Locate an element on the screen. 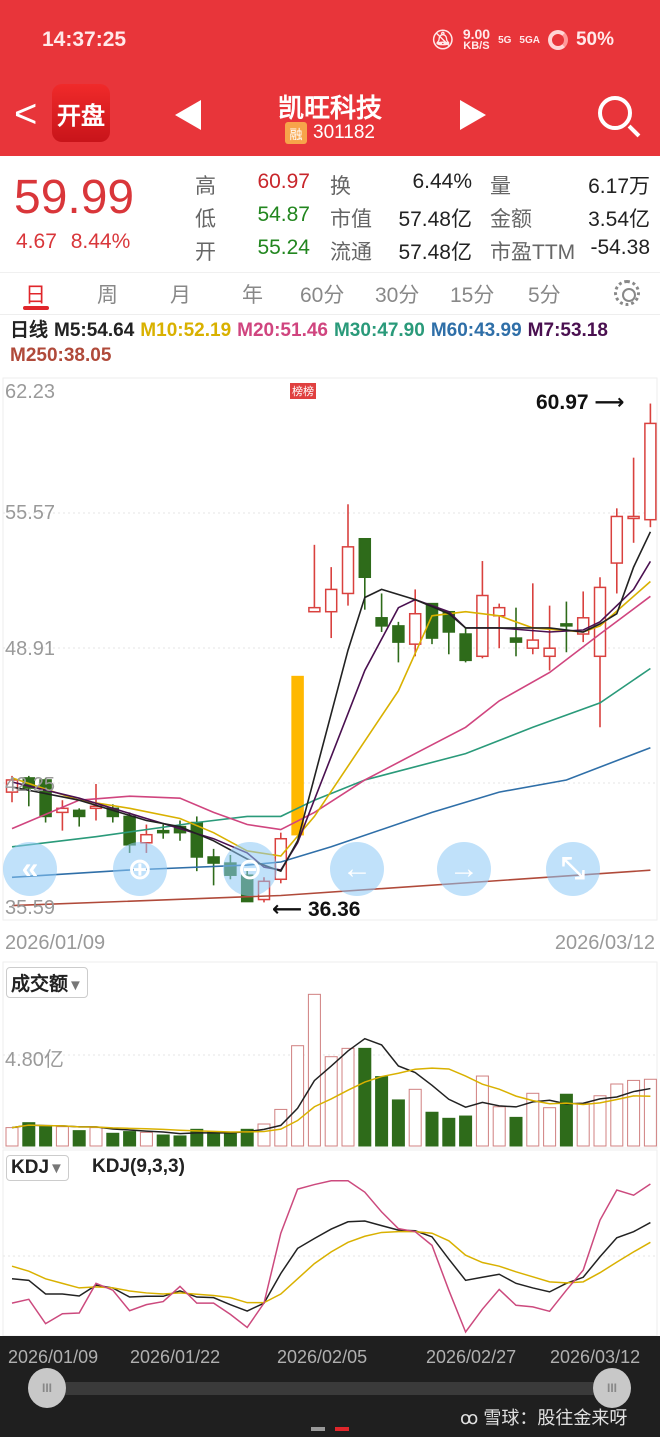 This screenshot has height=1437, width=660. quote-label: 市值 is located at coordinates (351, 219).